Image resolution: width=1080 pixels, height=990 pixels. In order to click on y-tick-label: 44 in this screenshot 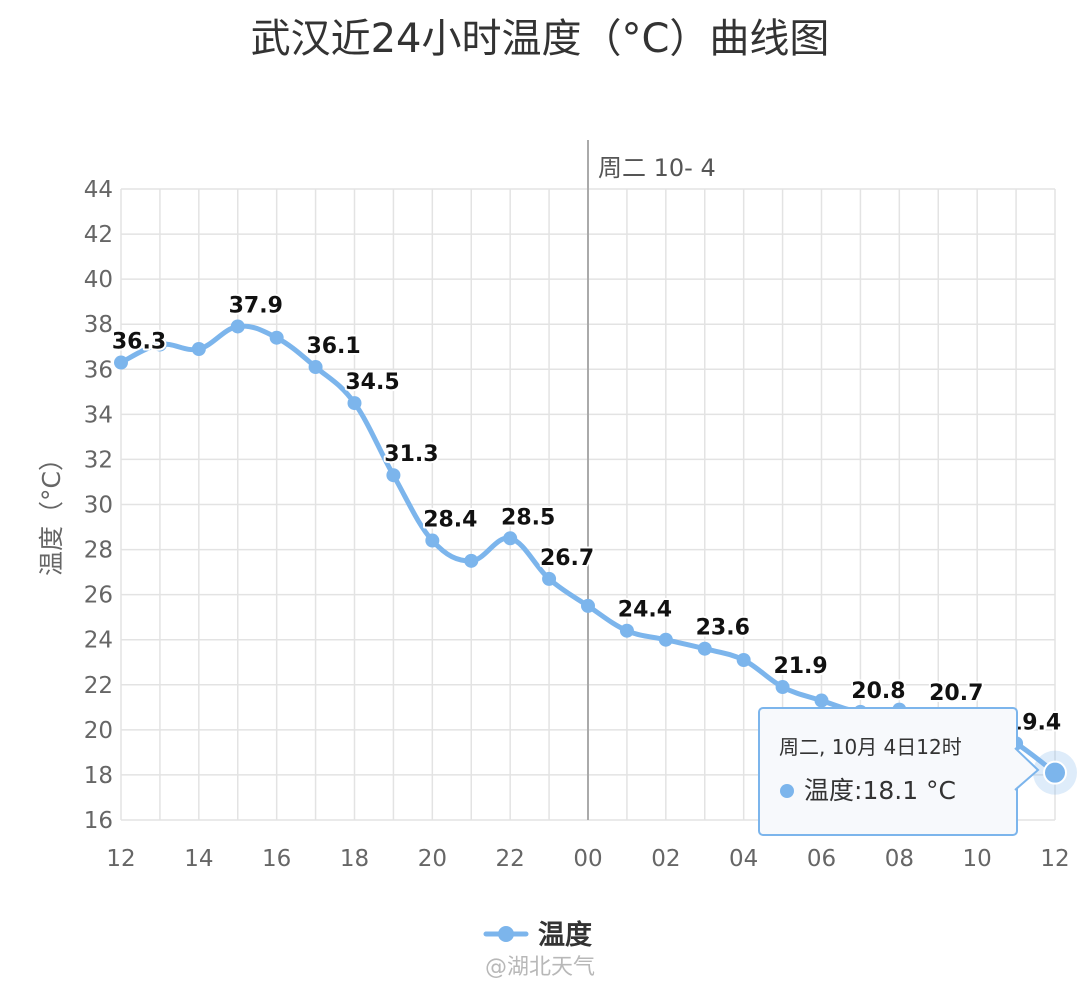, I will do `click(98, 190)`.